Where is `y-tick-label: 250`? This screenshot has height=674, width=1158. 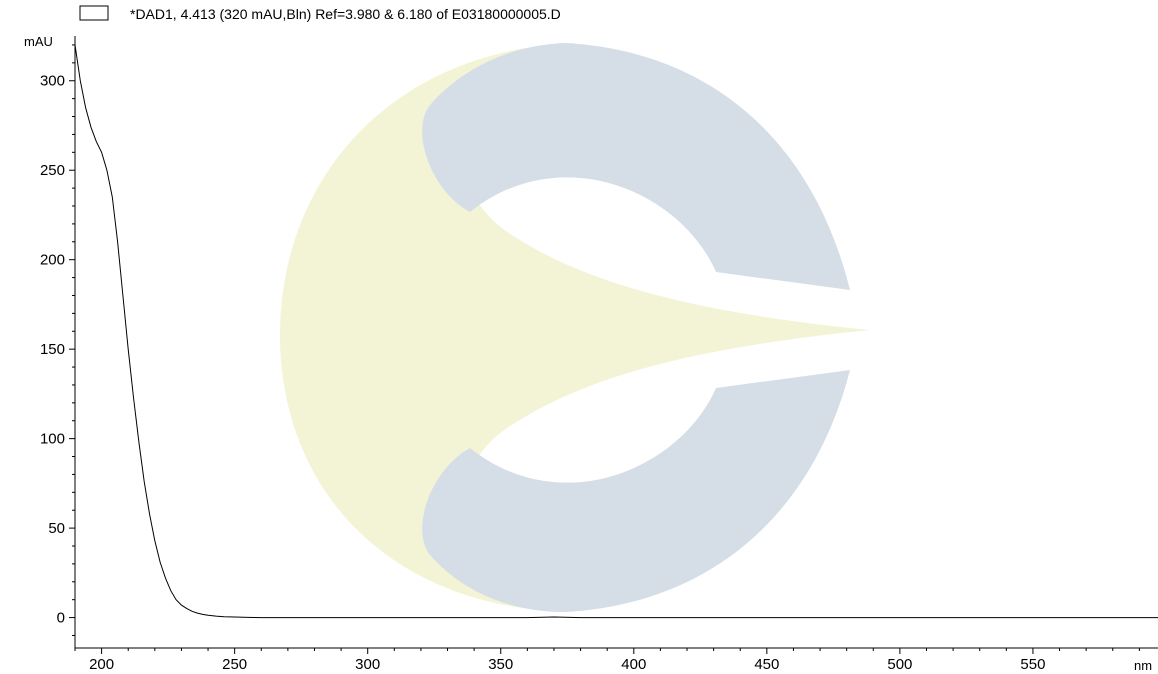 y-tick-label: 250 is located at coordinates (52, 170).